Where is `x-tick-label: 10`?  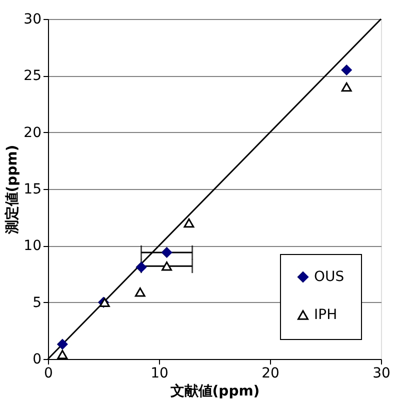 x-tick-label: 10 is located at coordinates (159, 374).